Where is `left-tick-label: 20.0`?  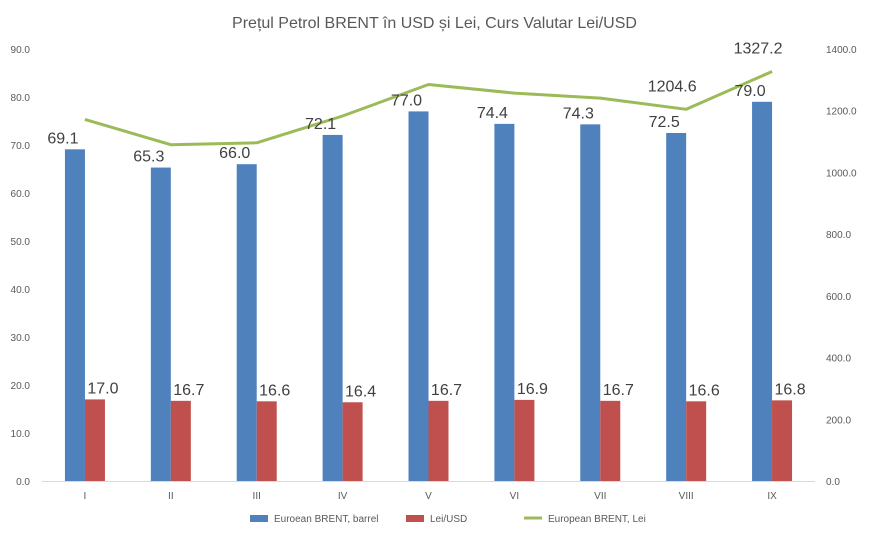
left-tick-label: 20.0 is located at coordinates (21, 386).